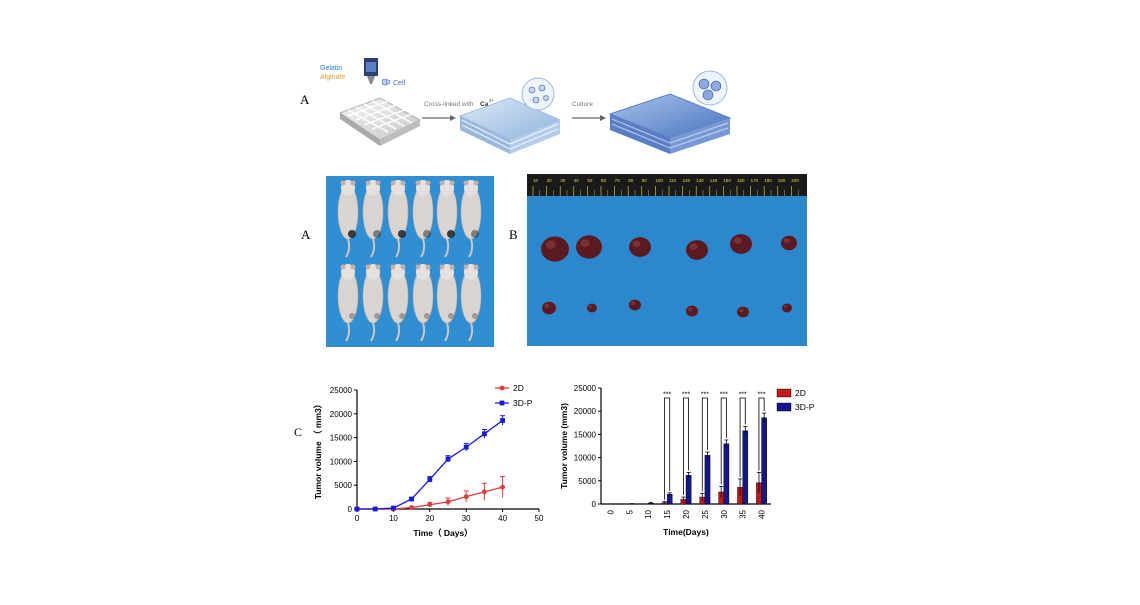  Describe the element at coordinates (331, 68) in the screenshot. I see `gelatin-label: Gelatin` at that location.